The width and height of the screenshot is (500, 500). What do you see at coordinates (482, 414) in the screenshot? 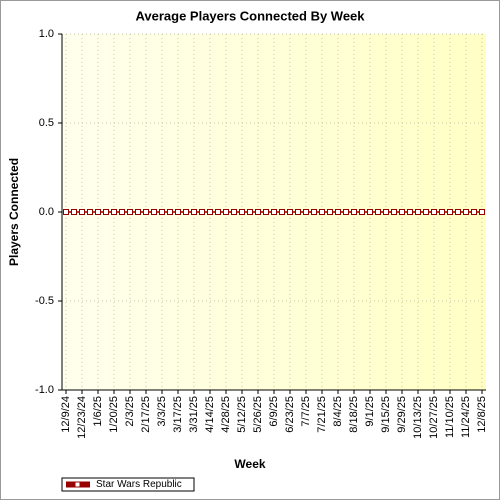
I see `x-tick-label: 12/8/25` at bounding box center [482, 414].